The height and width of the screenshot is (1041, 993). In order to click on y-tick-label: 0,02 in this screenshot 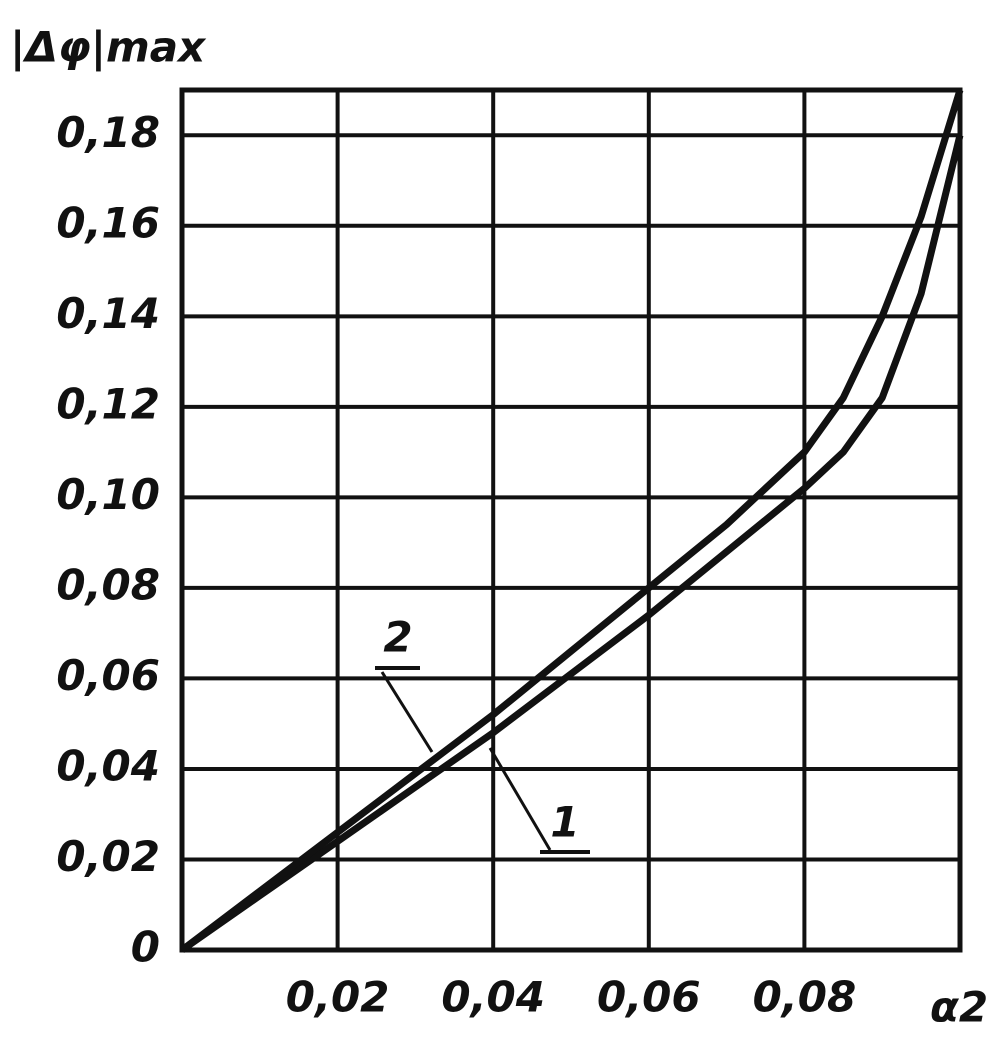, I will do `click(108, 856)`.